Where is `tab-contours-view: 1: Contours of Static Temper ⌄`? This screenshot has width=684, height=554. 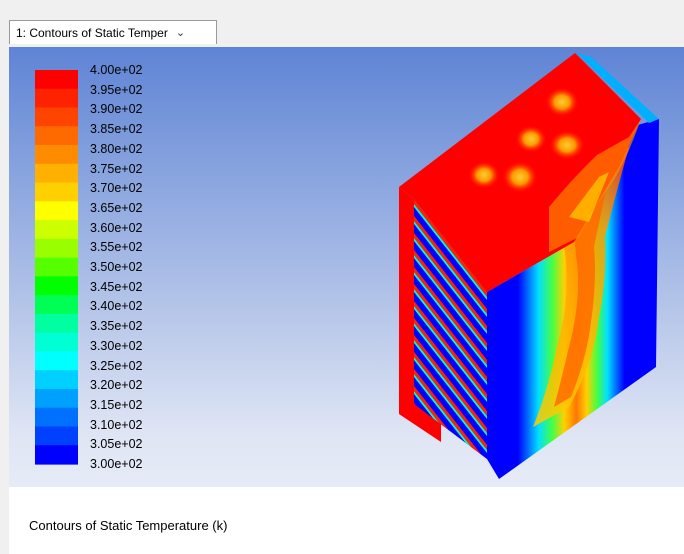
tab-contours-view: 1: Contours of Static Temper ⌄ is located at coordinates (113, 32).